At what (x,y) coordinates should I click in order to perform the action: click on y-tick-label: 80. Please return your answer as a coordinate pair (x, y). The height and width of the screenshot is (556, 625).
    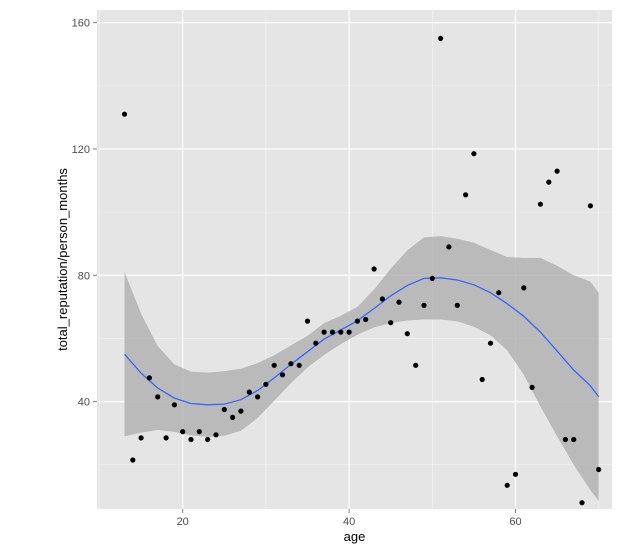
    Looking at the image, I should click on (84, 276).